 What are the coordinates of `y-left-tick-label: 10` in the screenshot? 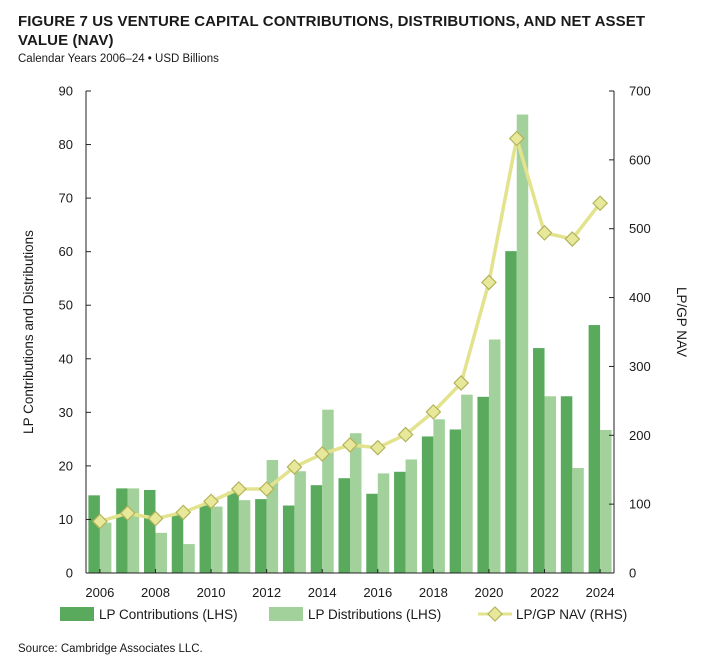 It's located at (66, 519).